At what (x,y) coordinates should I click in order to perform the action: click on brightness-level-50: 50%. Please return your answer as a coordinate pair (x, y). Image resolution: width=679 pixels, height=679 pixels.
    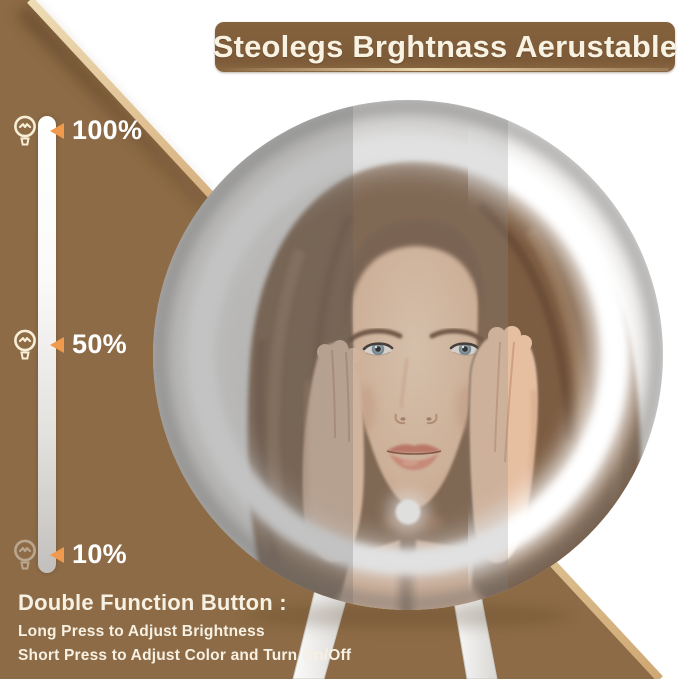
    Looking at the image, I should click on (70, 345).